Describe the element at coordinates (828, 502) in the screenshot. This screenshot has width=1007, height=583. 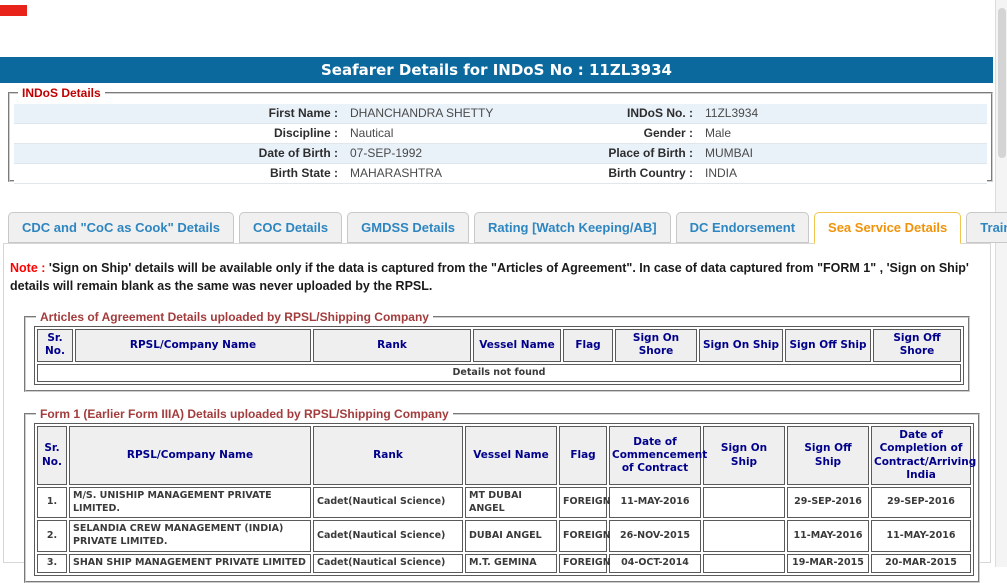
I see `cell-sign-off-ship: 29-SEP-2016` at that location.